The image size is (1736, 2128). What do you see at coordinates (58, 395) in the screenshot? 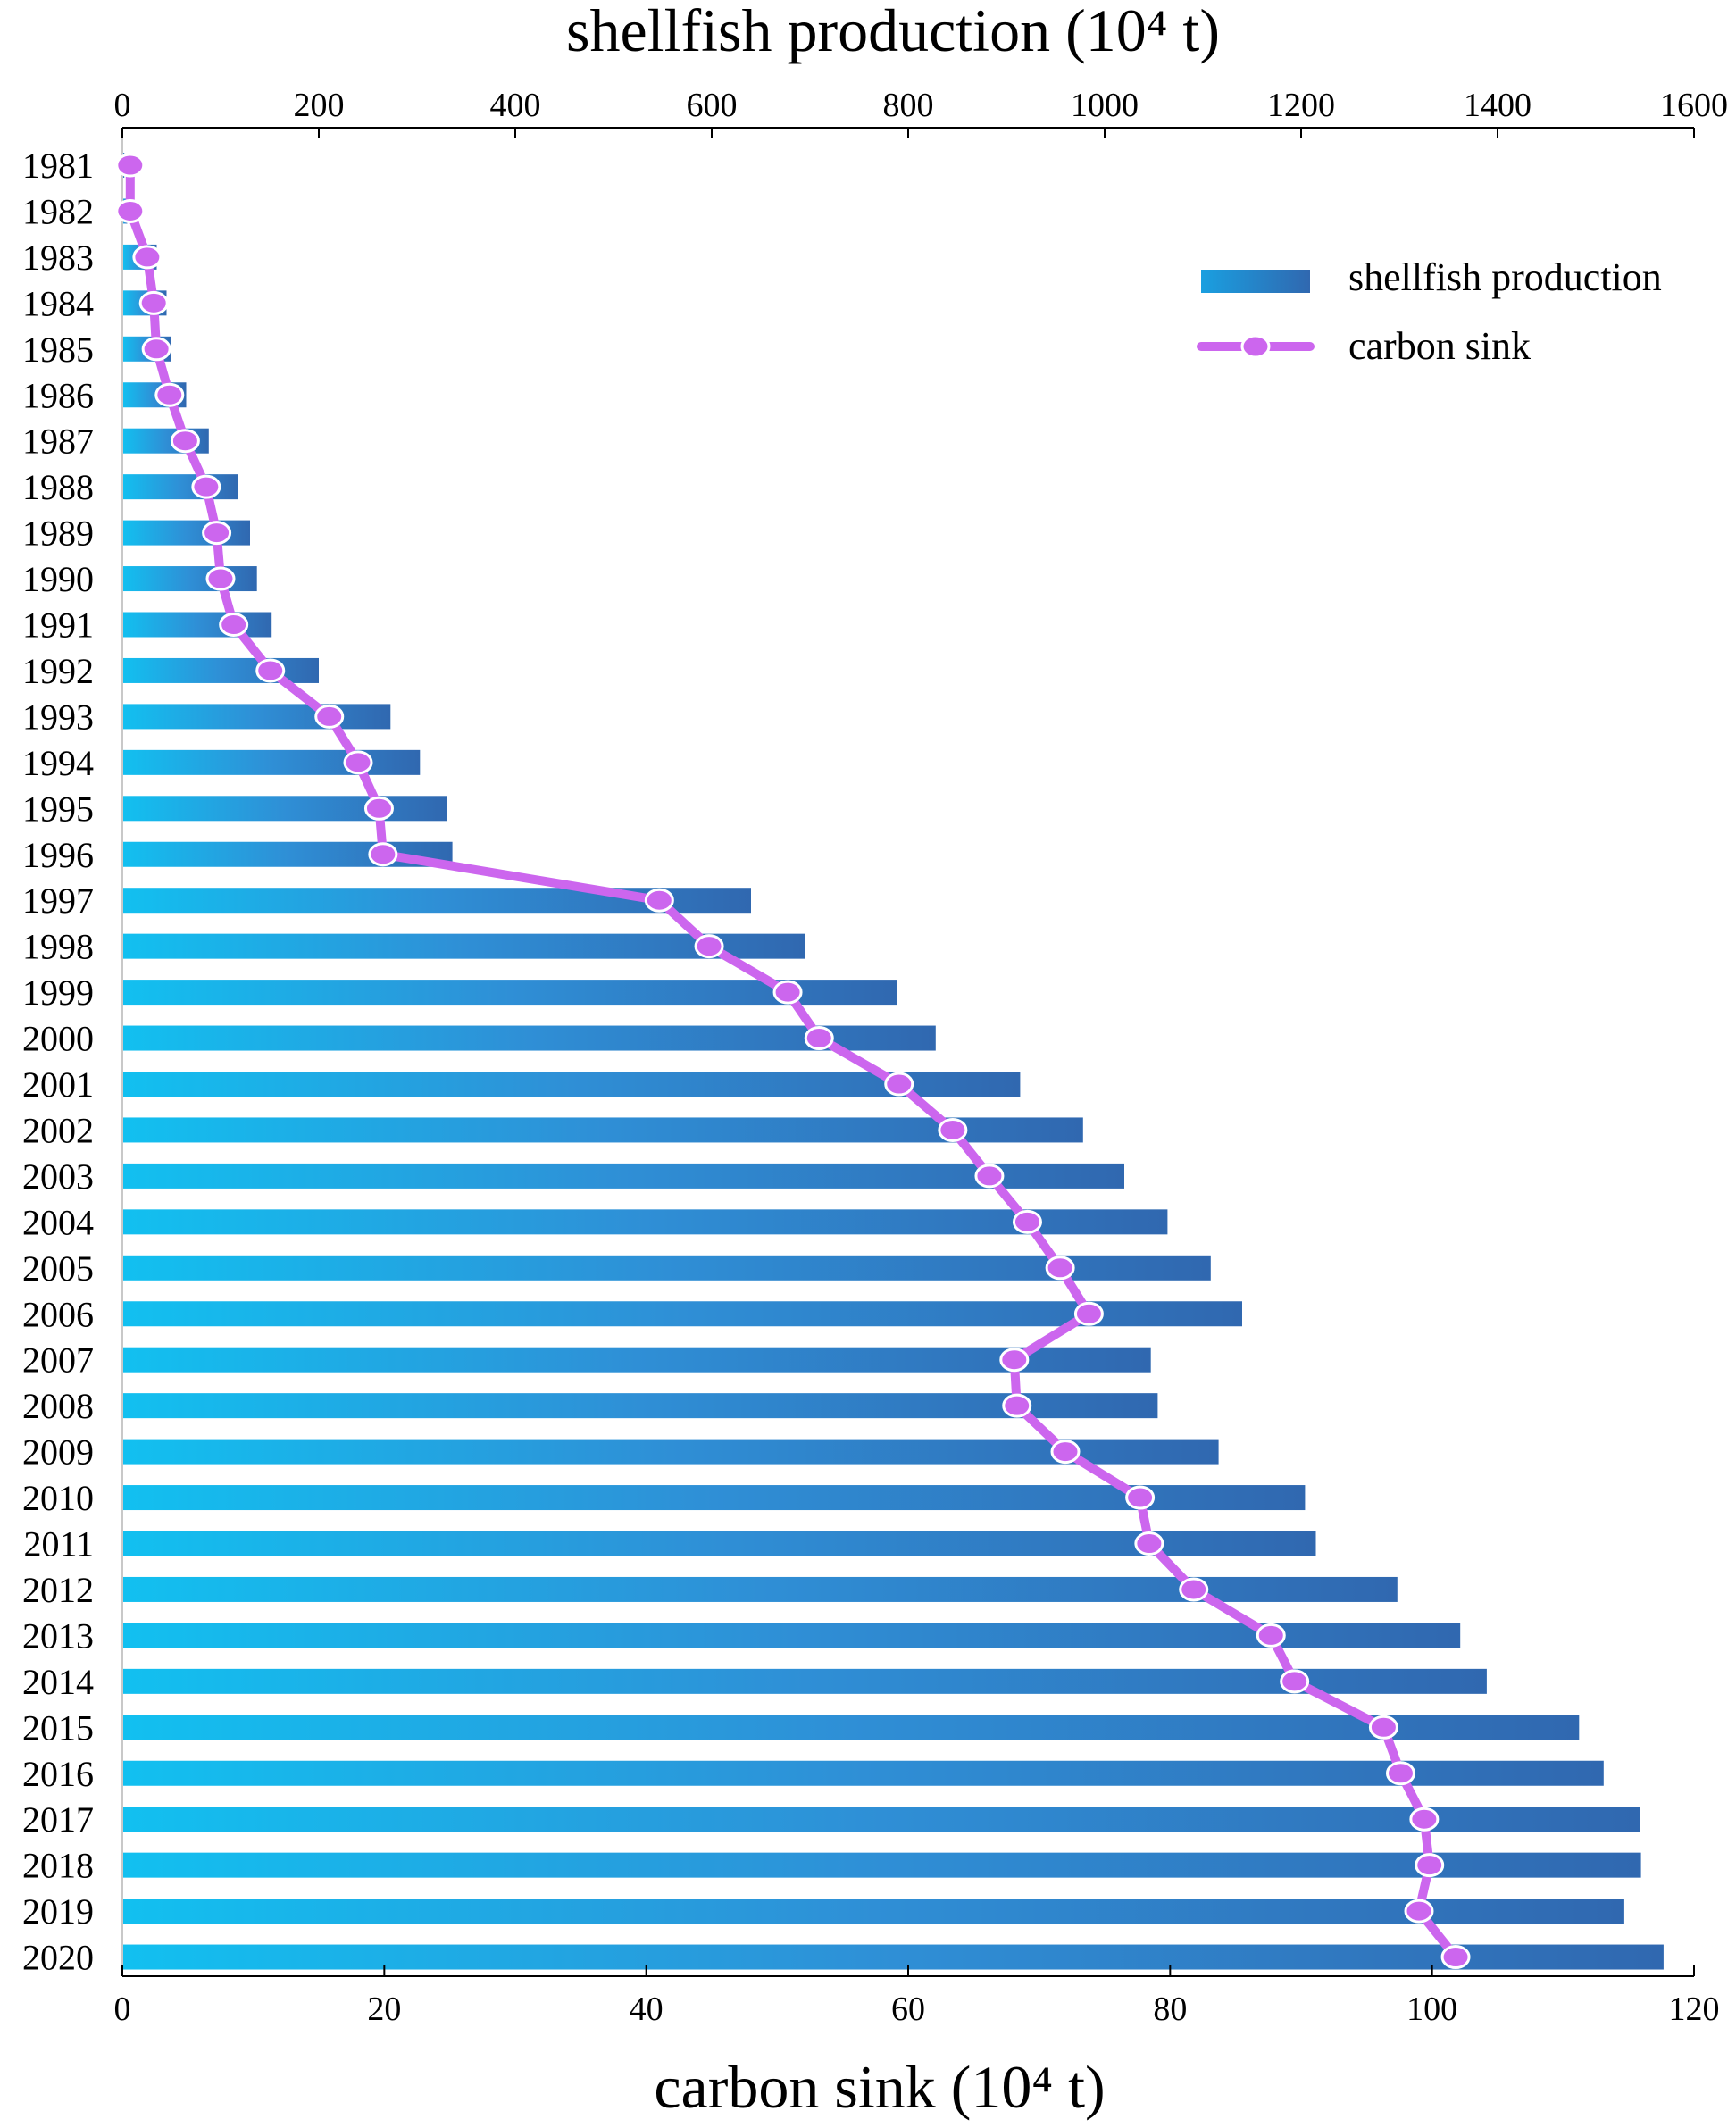
I see `year-label: 1986` at bounding box center [58, 395].